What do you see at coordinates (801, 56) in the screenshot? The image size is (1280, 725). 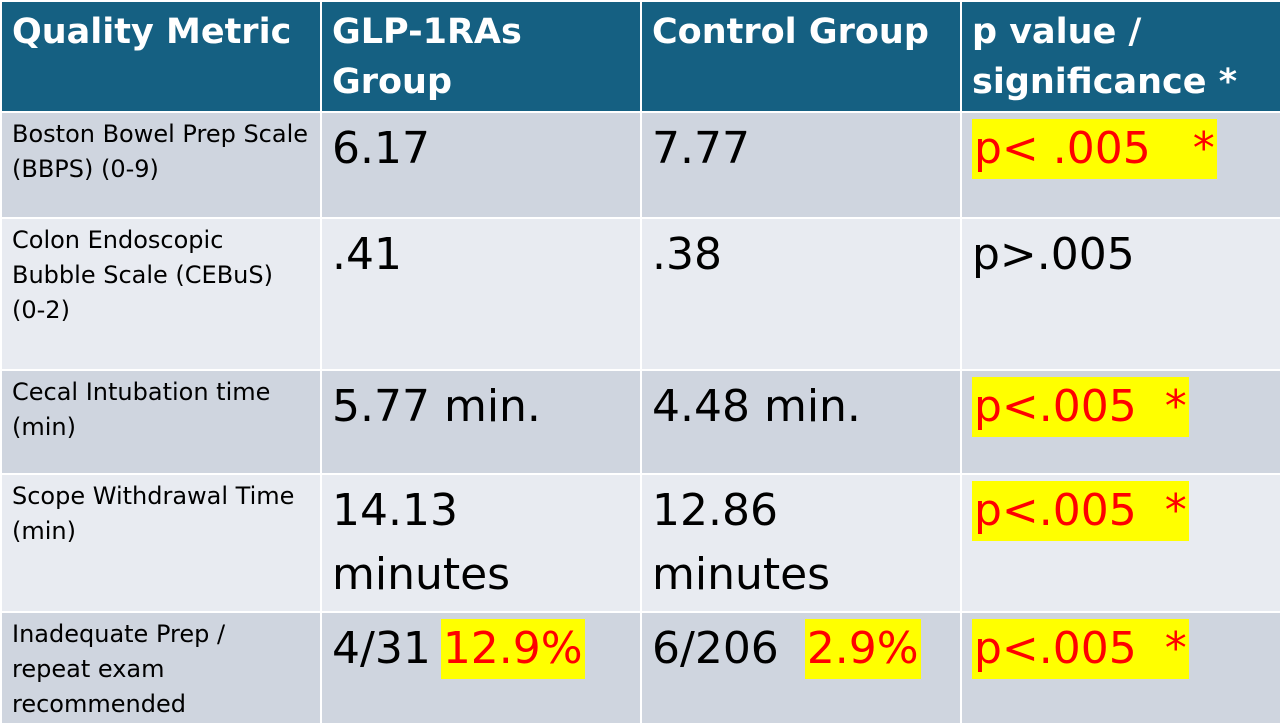 I see `header-control-group: Control Group` at bounding box center [801, 56].